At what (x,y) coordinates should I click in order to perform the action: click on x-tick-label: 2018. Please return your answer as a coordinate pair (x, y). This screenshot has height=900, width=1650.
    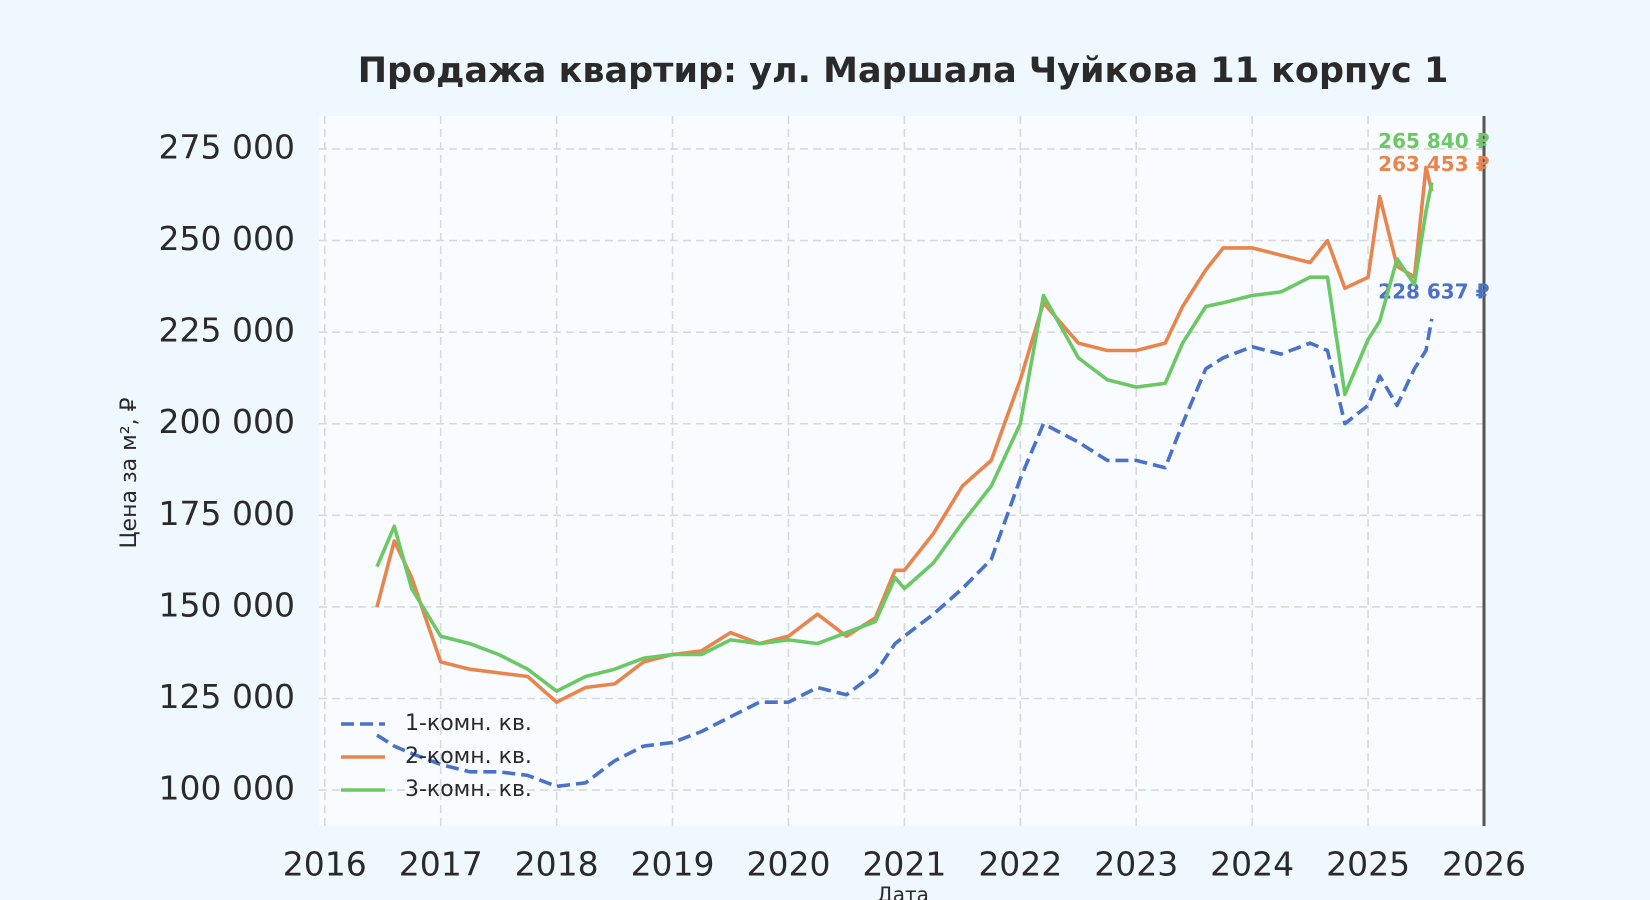
    Looking at the image, I should click on (557, 864).